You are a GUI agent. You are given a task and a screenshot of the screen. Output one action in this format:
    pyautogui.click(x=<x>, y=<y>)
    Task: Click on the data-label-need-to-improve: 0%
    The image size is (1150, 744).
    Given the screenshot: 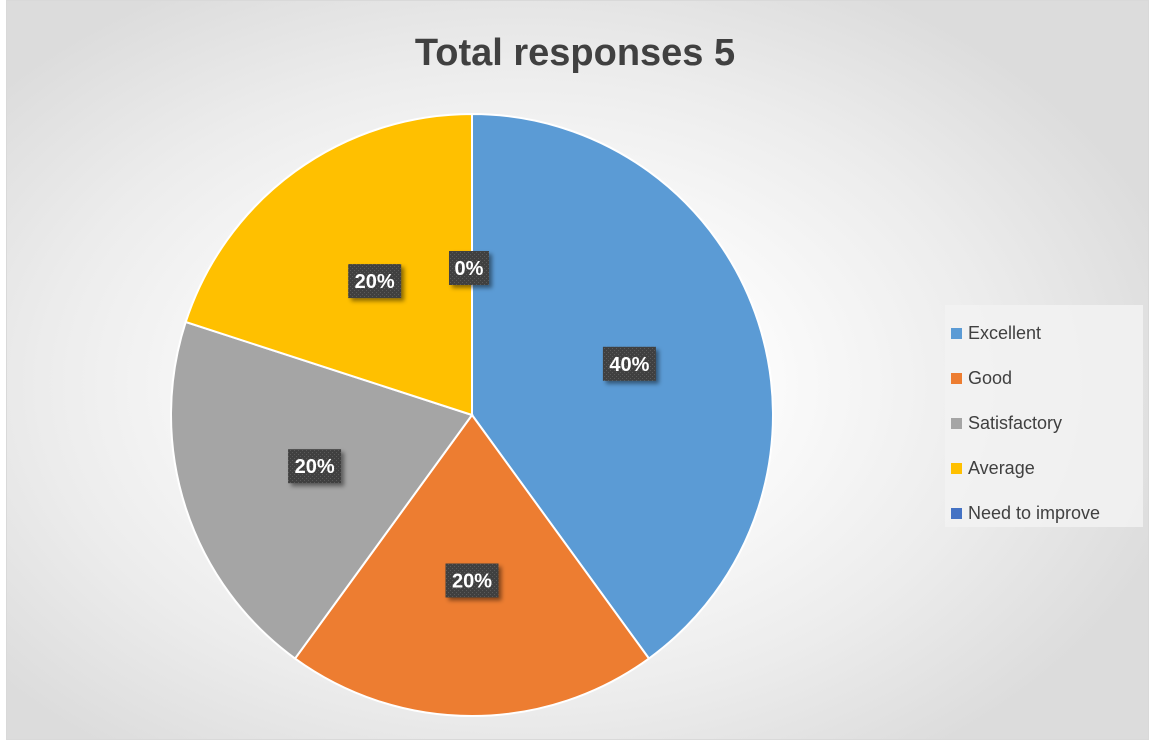 What is the action you would take?
    pyautogui.click(x=469, y=268)
    